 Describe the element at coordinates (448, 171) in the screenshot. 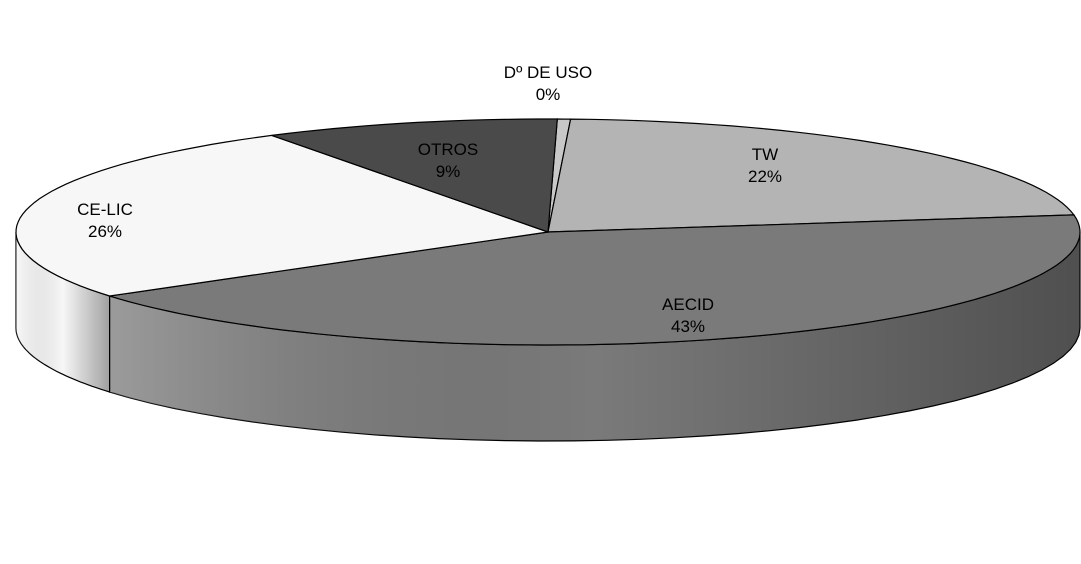

I see `slice-percent-4: 9%` at that location.